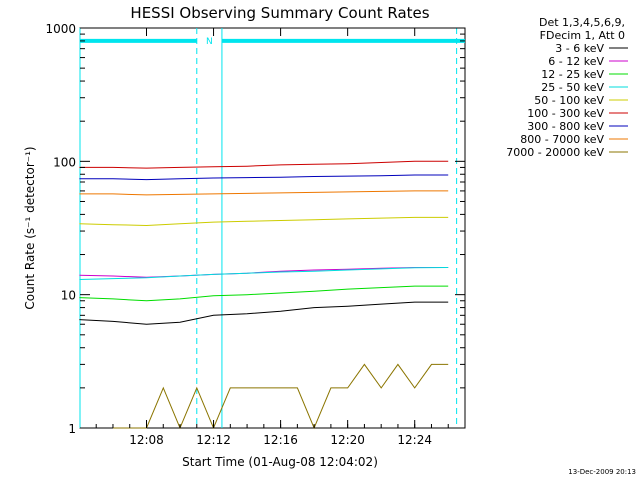 This screenshot has width=640, height=480. Describe the element at coordinates (602, 472) in the screenshot. I see `date-stamp: 13-Dec-2009 20:13` at that location.